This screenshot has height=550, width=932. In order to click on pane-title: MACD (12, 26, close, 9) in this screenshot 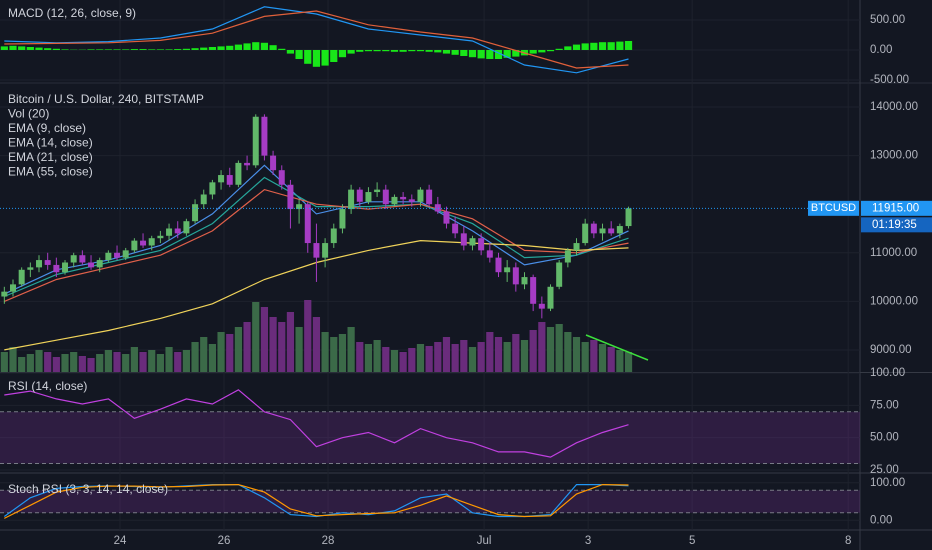, I will do `click(72, 13)`.